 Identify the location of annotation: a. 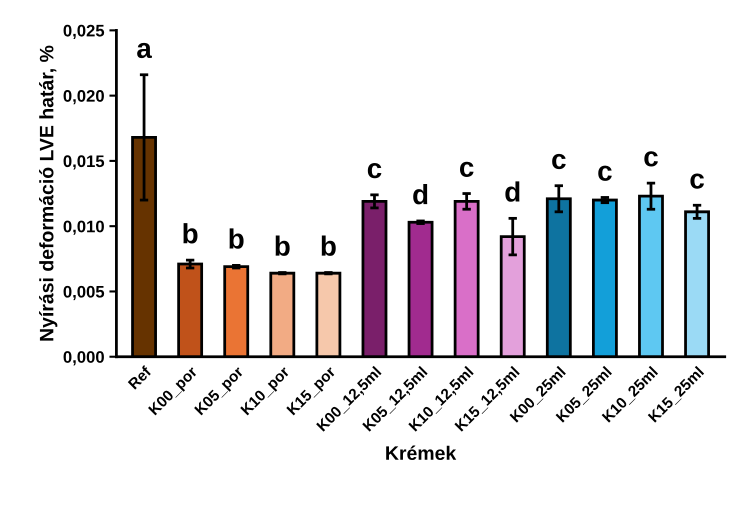
(144, 50).